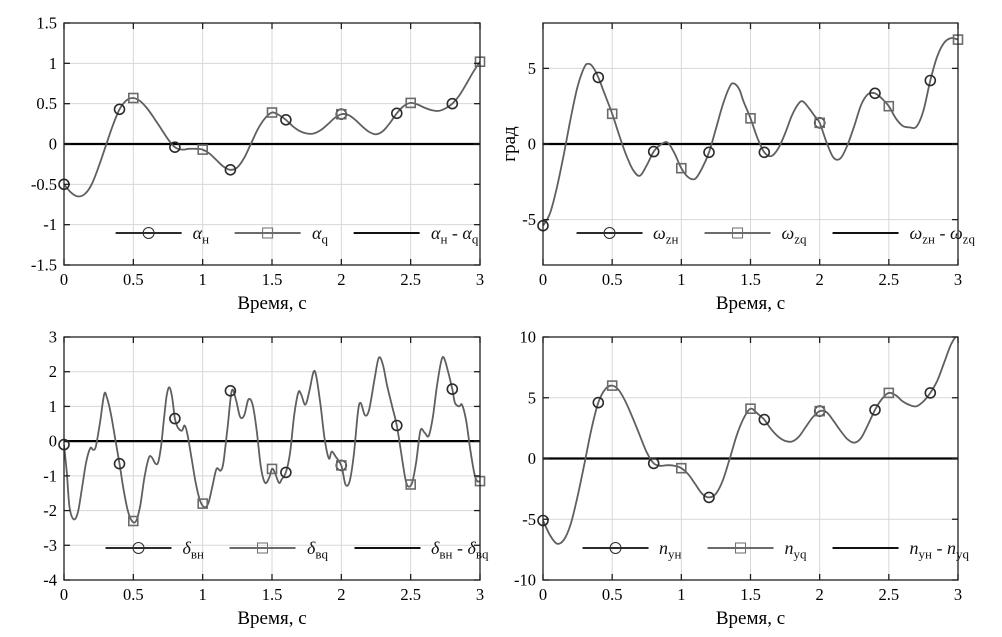  Describe the element at coordinates (53, 371) in the screenshot. I see `y-tick-label: 2` at that location.